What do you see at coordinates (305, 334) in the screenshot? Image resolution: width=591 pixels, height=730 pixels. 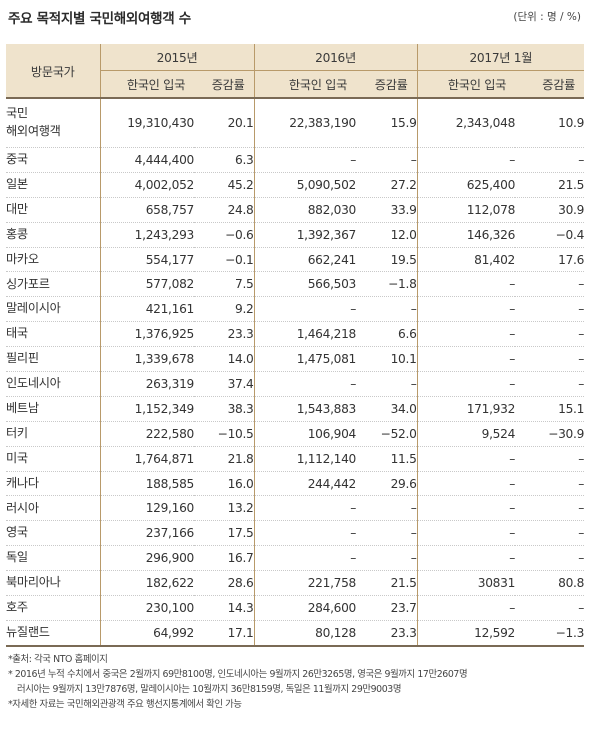 I see `entries-2016-cell: 1,464,218` at bounding box center [305, 334].